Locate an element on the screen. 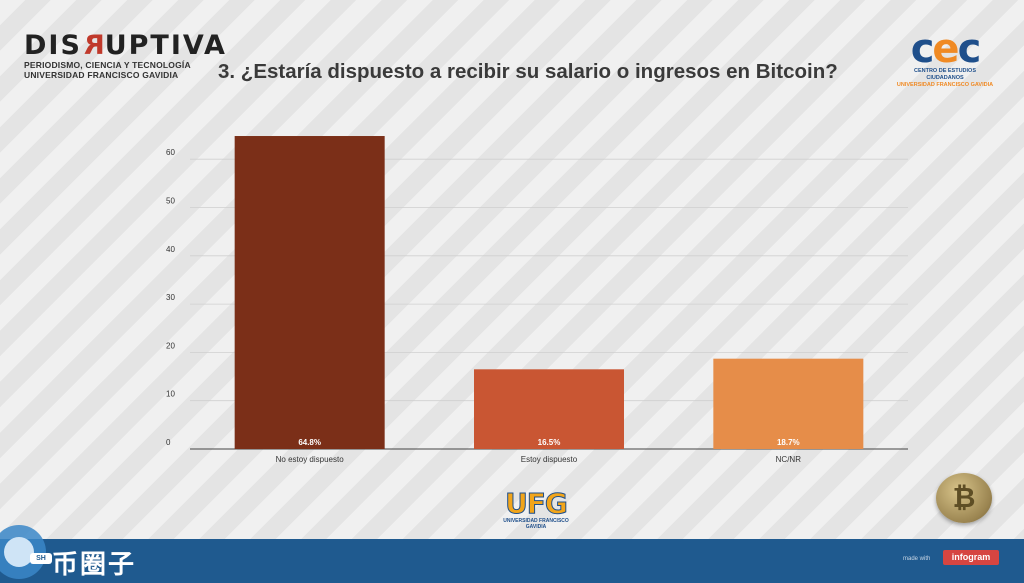  ufg-logo: UFG UNIVERSIDAD FRANCISCO GAVIDIA is located at coordinates (536, 508).